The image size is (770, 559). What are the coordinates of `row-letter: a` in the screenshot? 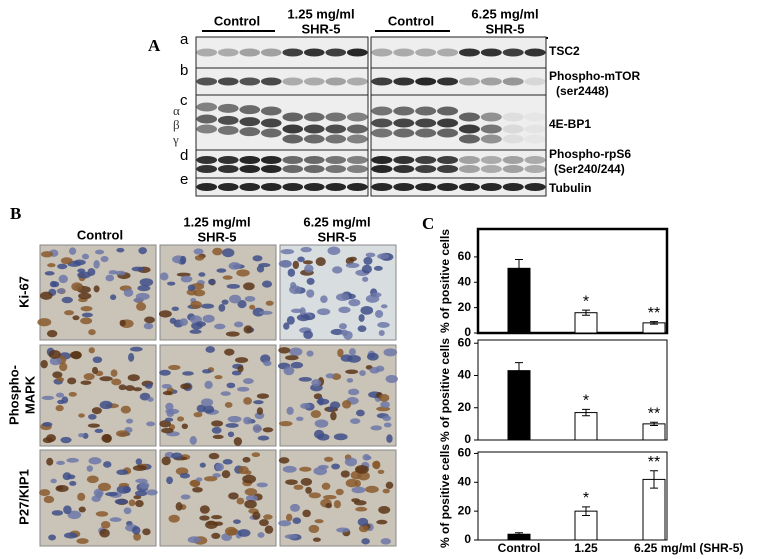 It's located at (184, 39).